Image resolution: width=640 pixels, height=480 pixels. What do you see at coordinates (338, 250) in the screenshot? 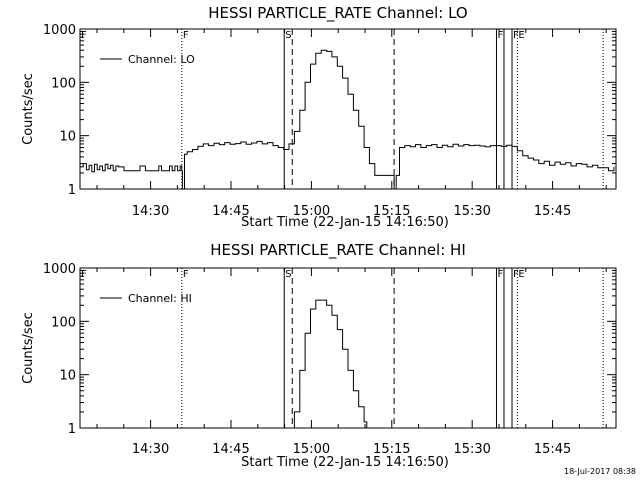
I see `chart-title: HESSI PARTICLE_RATE Channel: HI` at bounding box center [338, 250].